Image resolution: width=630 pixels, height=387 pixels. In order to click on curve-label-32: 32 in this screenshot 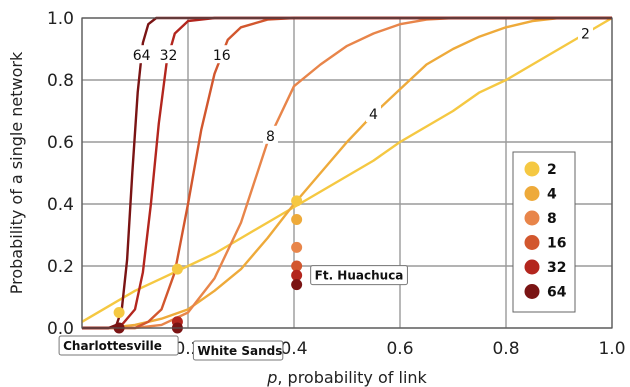, I will do `click(169, 56)`.